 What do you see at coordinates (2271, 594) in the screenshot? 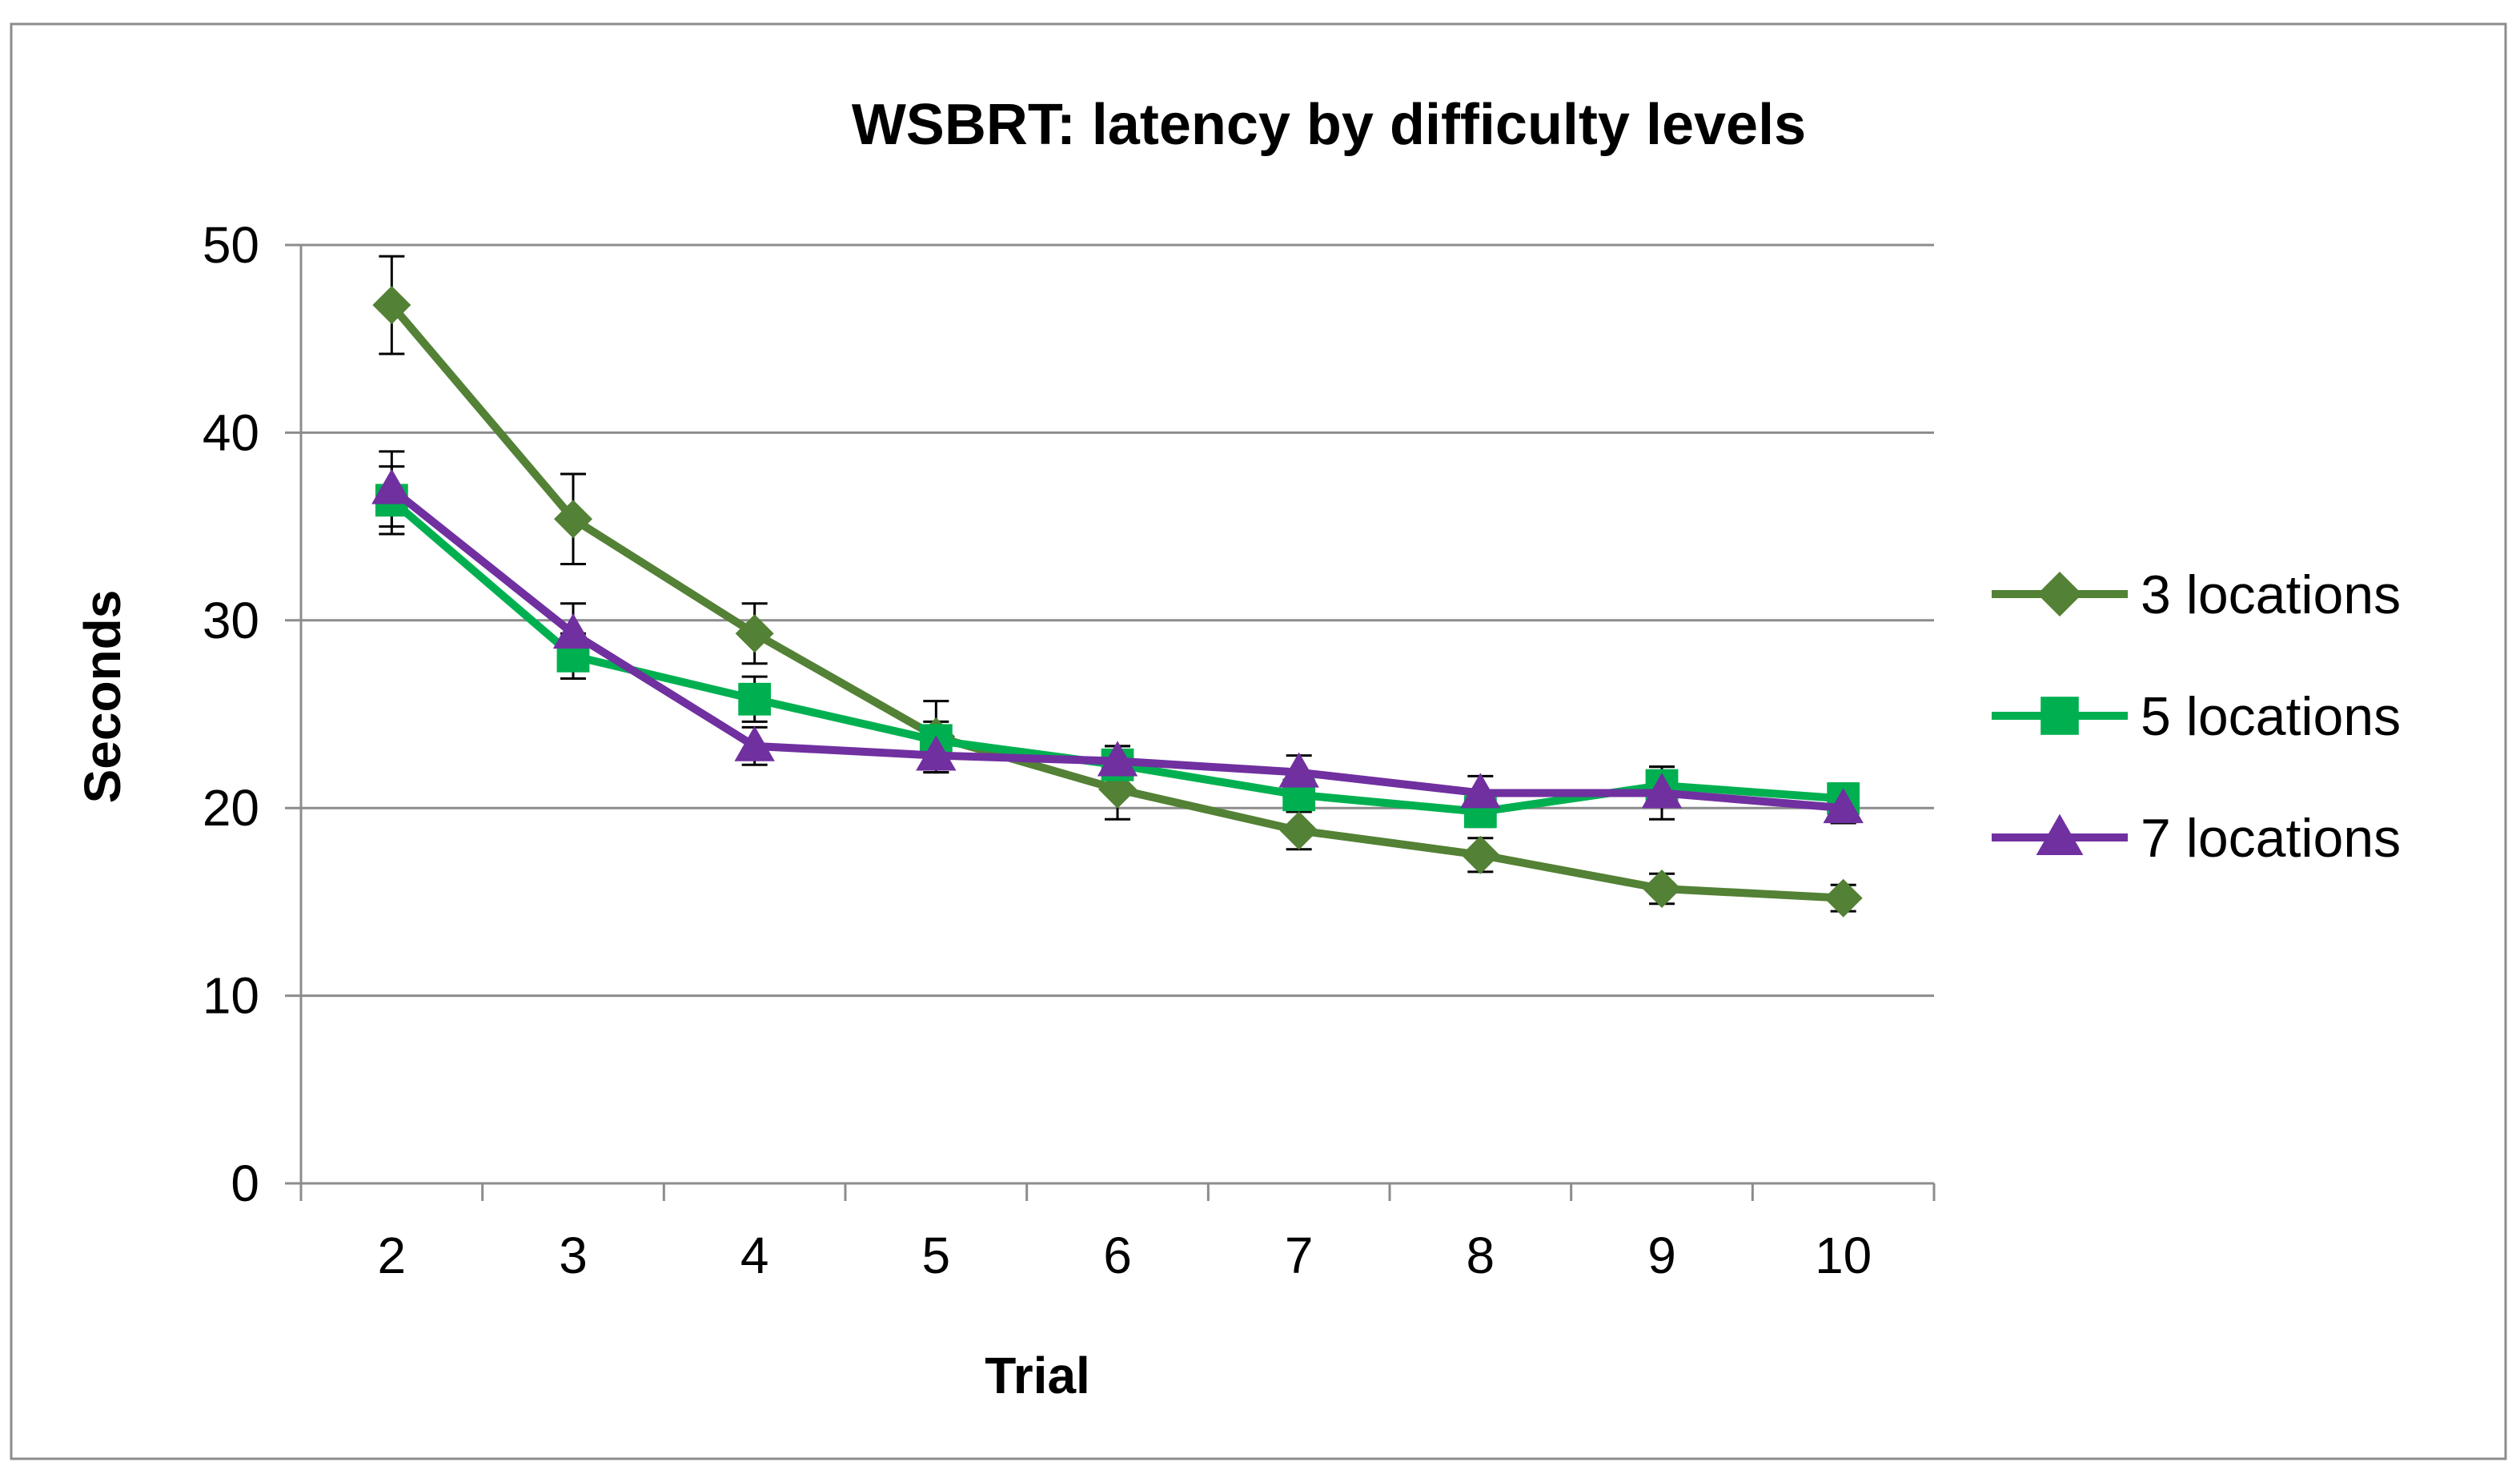
I see `legend-label: 3 locations` at bounding box center [2271, 594].